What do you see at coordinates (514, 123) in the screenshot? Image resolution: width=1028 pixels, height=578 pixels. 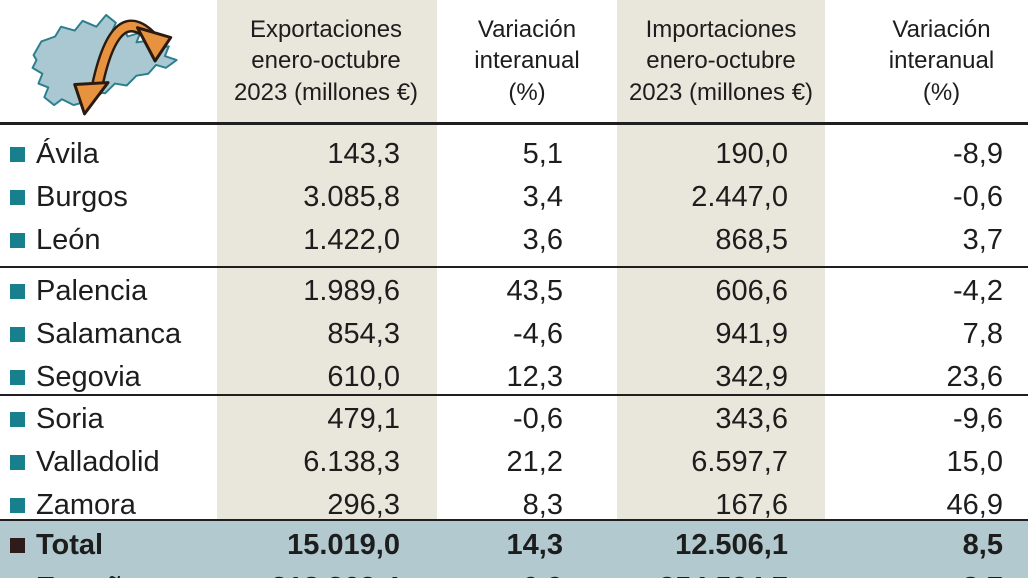 I see `header-rule` at bounding box center [514, 123].